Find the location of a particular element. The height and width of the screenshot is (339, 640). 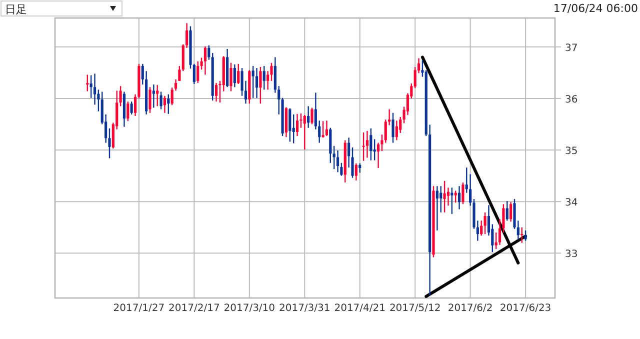

x-tick-label: 2017/2/17 is located at coordinates (194, 308).